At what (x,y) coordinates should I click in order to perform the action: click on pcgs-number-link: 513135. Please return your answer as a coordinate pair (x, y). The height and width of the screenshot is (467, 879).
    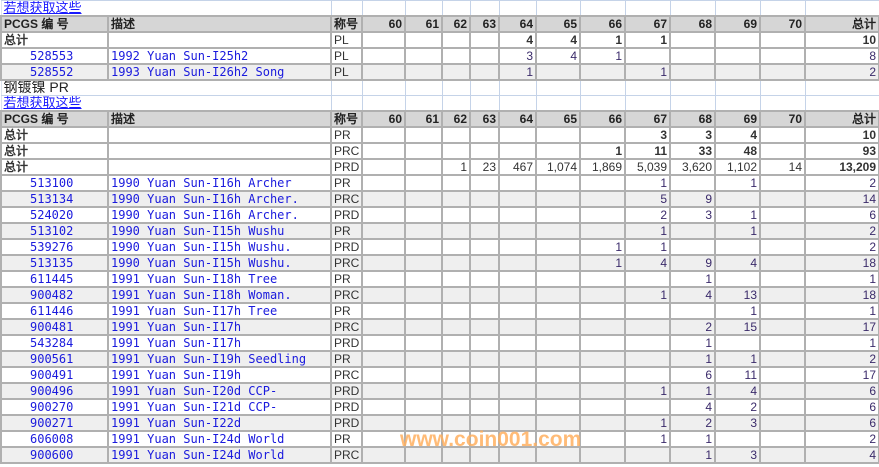
    Looking at the image, I should click on (54, 263).